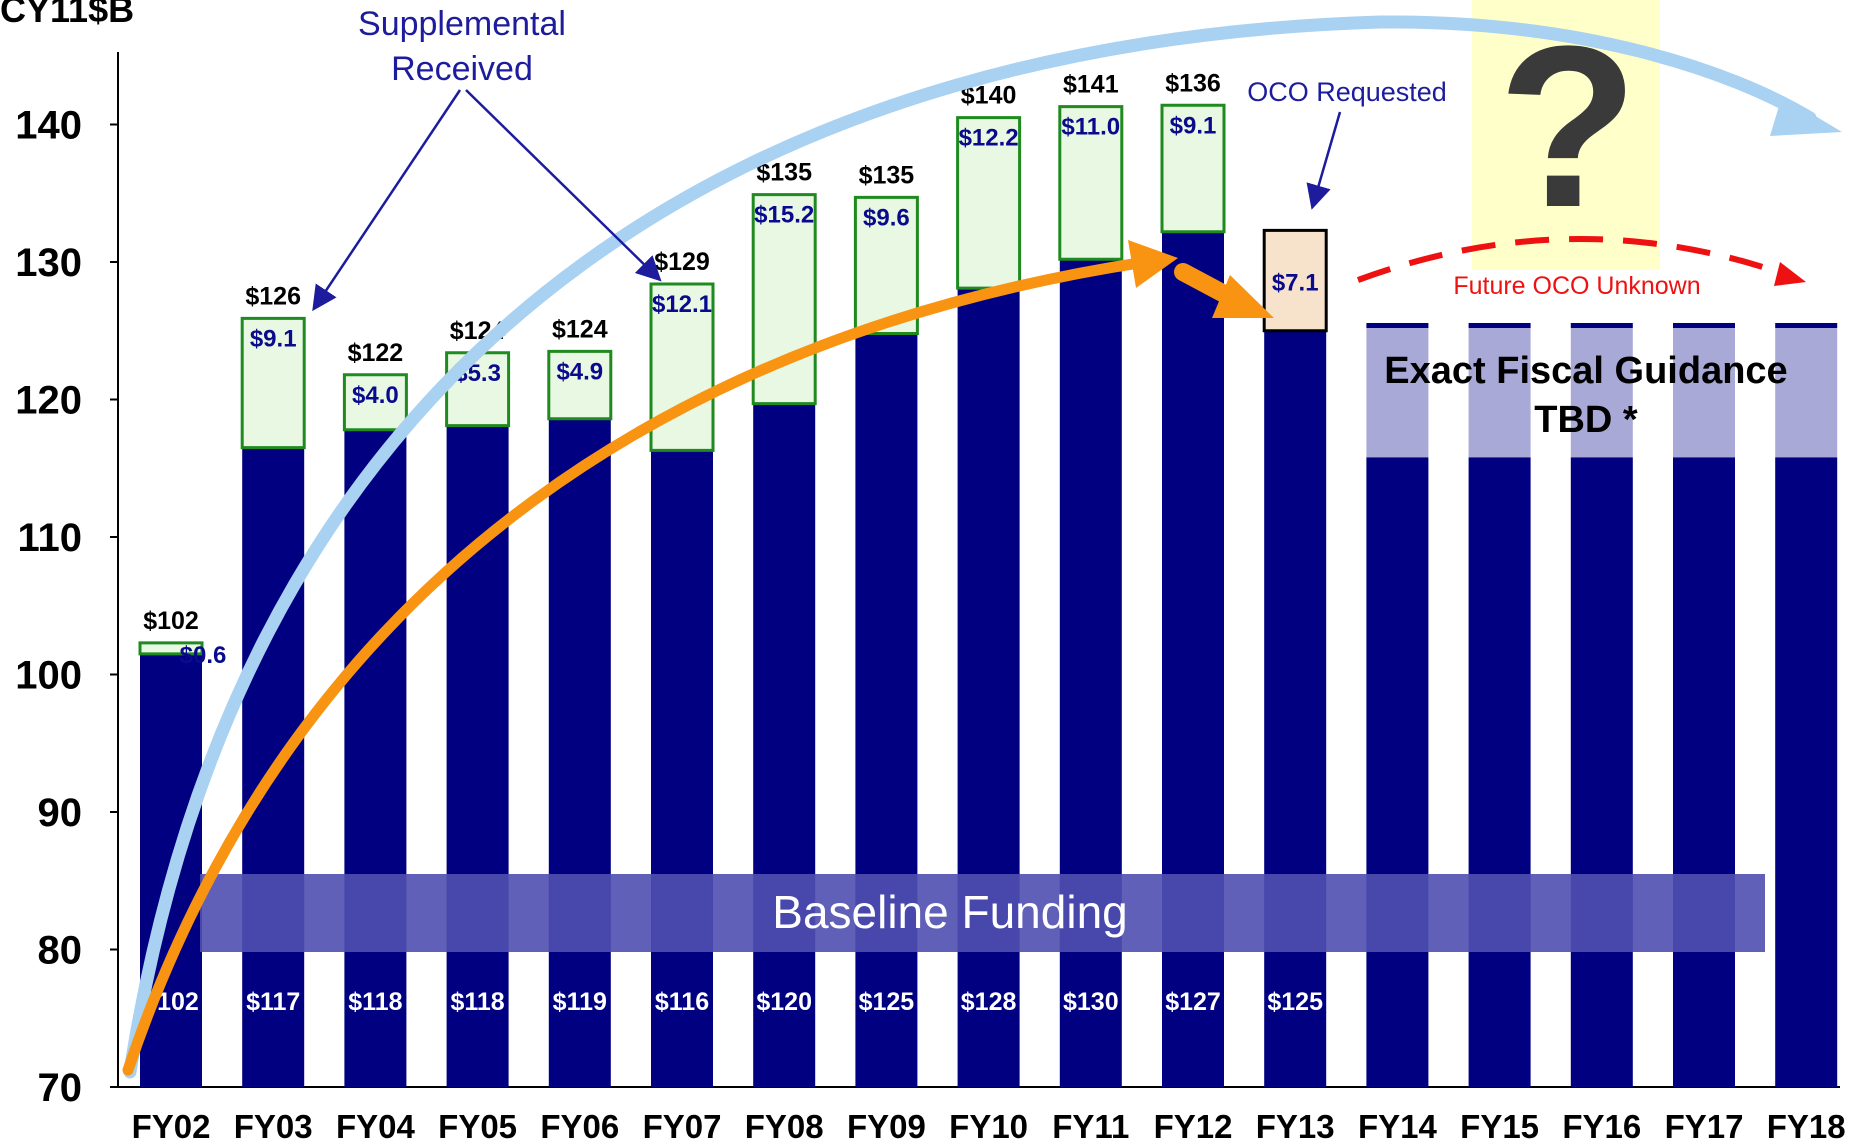 The height and width of the screenshot is (1144, 1850). Describe the element at coordinates (376, 1126) in the screenshot. I see `x-tick-label: FY04` at that location.